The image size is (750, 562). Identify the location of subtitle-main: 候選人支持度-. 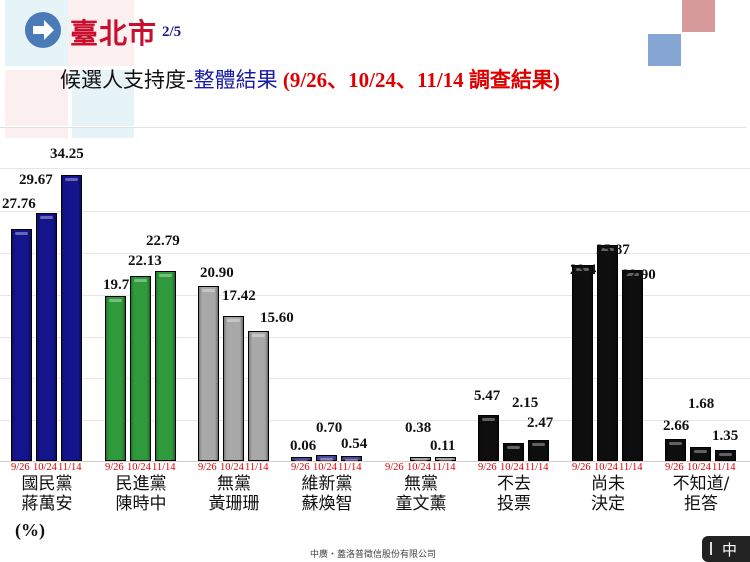
(127, 80).